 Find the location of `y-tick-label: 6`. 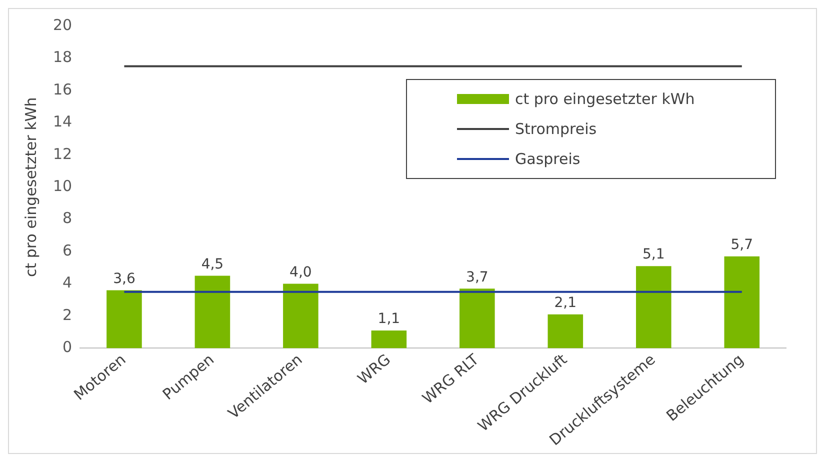

y-tick-label: 6 is located at coordinates (67, 250).